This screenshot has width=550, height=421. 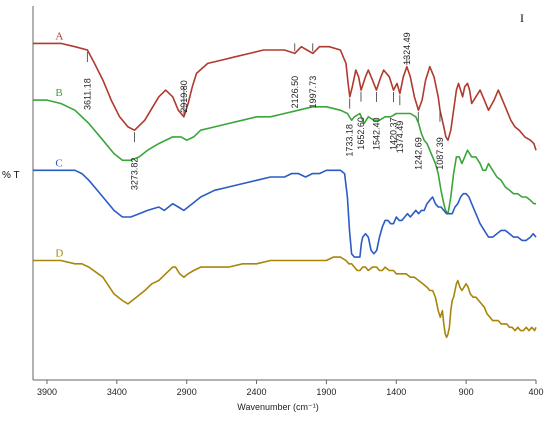 I want to click on peak-label: 1733.18, so click(x=350, y=140).